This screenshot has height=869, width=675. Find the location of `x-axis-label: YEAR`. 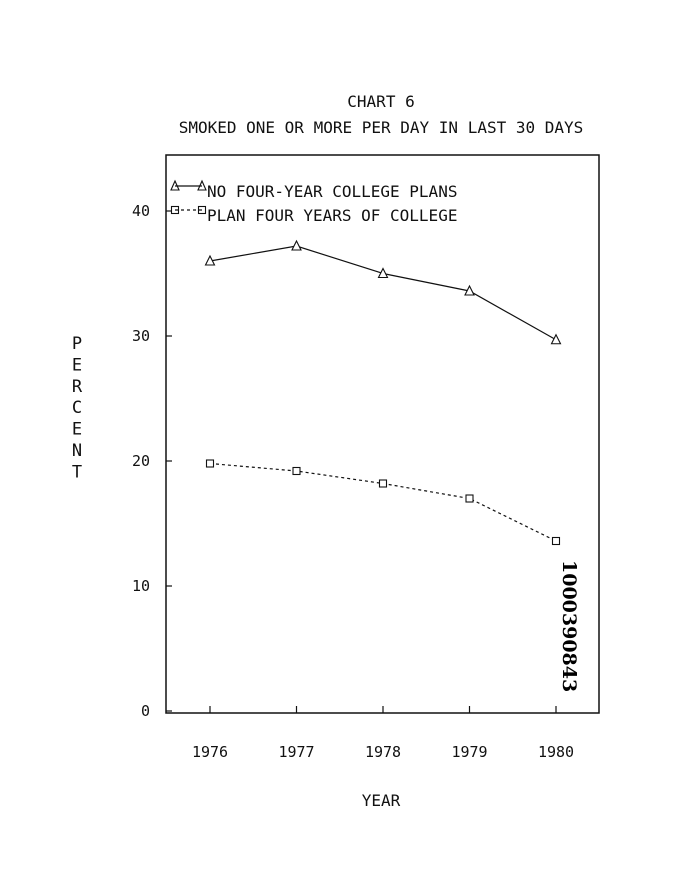

x-axis-label: YEAR is located at coordinates (381, 800).